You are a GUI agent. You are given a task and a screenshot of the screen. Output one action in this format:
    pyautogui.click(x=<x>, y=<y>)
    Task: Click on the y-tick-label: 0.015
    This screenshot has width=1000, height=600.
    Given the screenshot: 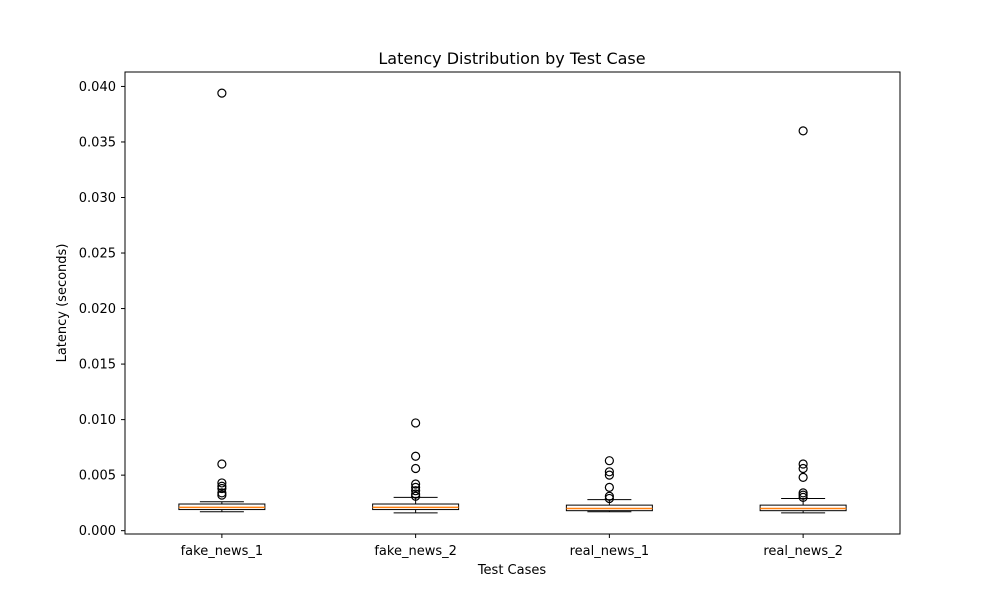 What is the action you would take?
    pyautogui.click(x=97, y=365)
    